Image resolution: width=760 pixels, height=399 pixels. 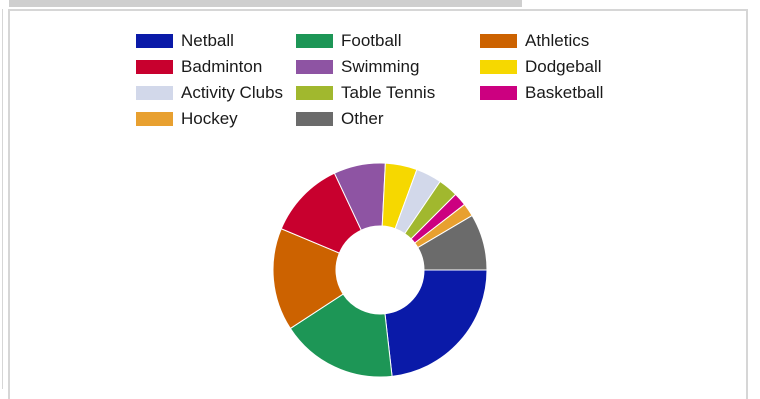 I want to click on legend-label-table-tennis: Table Tennis, so click(x=388, y=92).